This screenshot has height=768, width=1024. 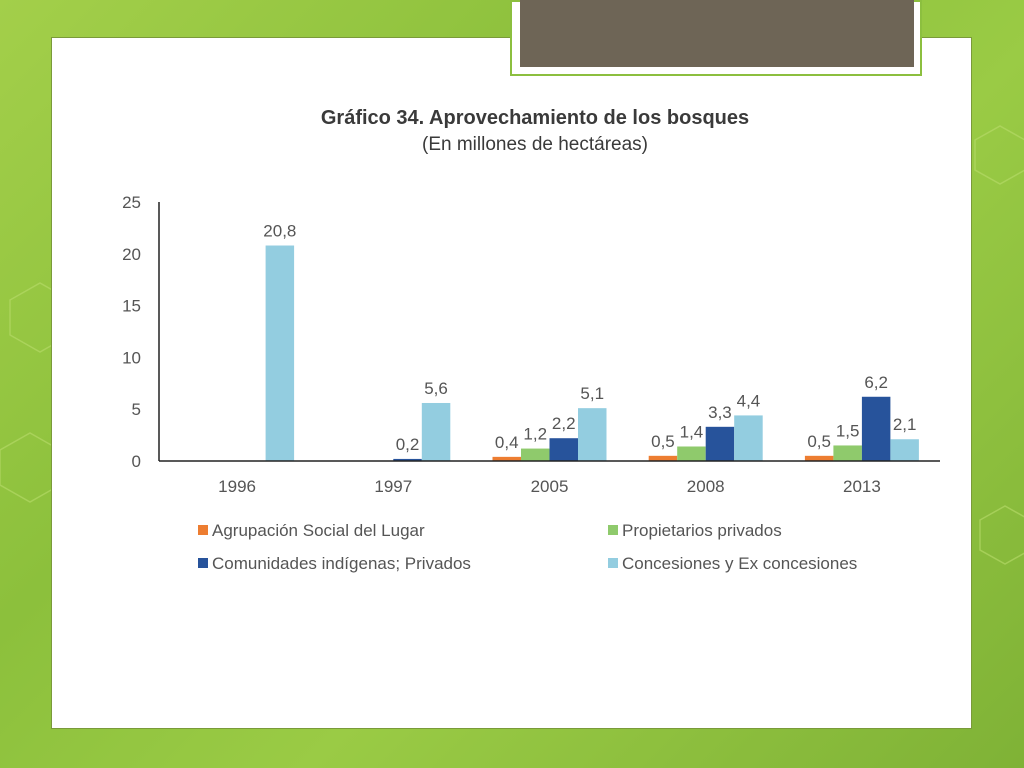 What do you see at coordinates (592, 393) in the screenshot?
I see `data-label: 5,1` at bounding box center [592, 393].